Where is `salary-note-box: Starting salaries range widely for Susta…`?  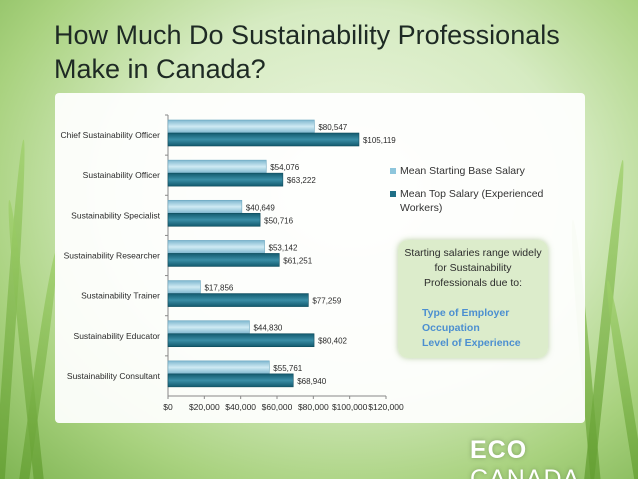 salary-note-box: Starting salaries range widely for Susta… is located at coordinates (473, 299).